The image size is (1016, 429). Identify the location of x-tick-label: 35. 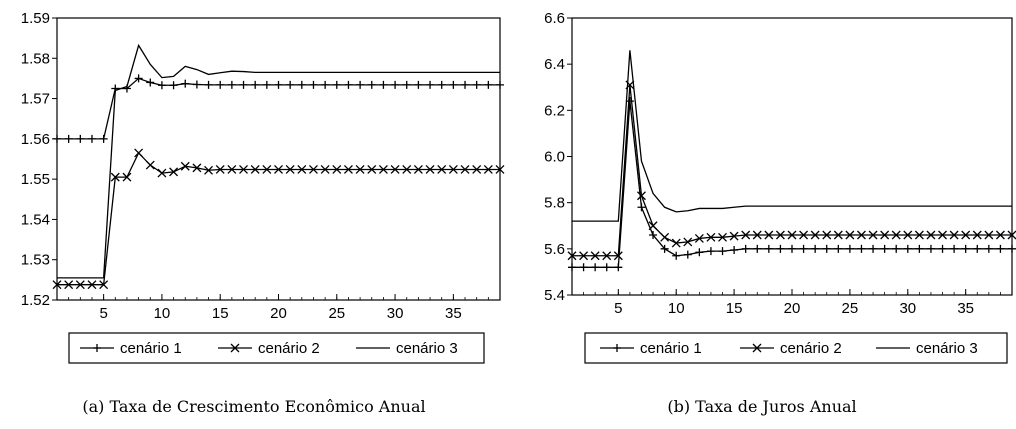
(453, 313).